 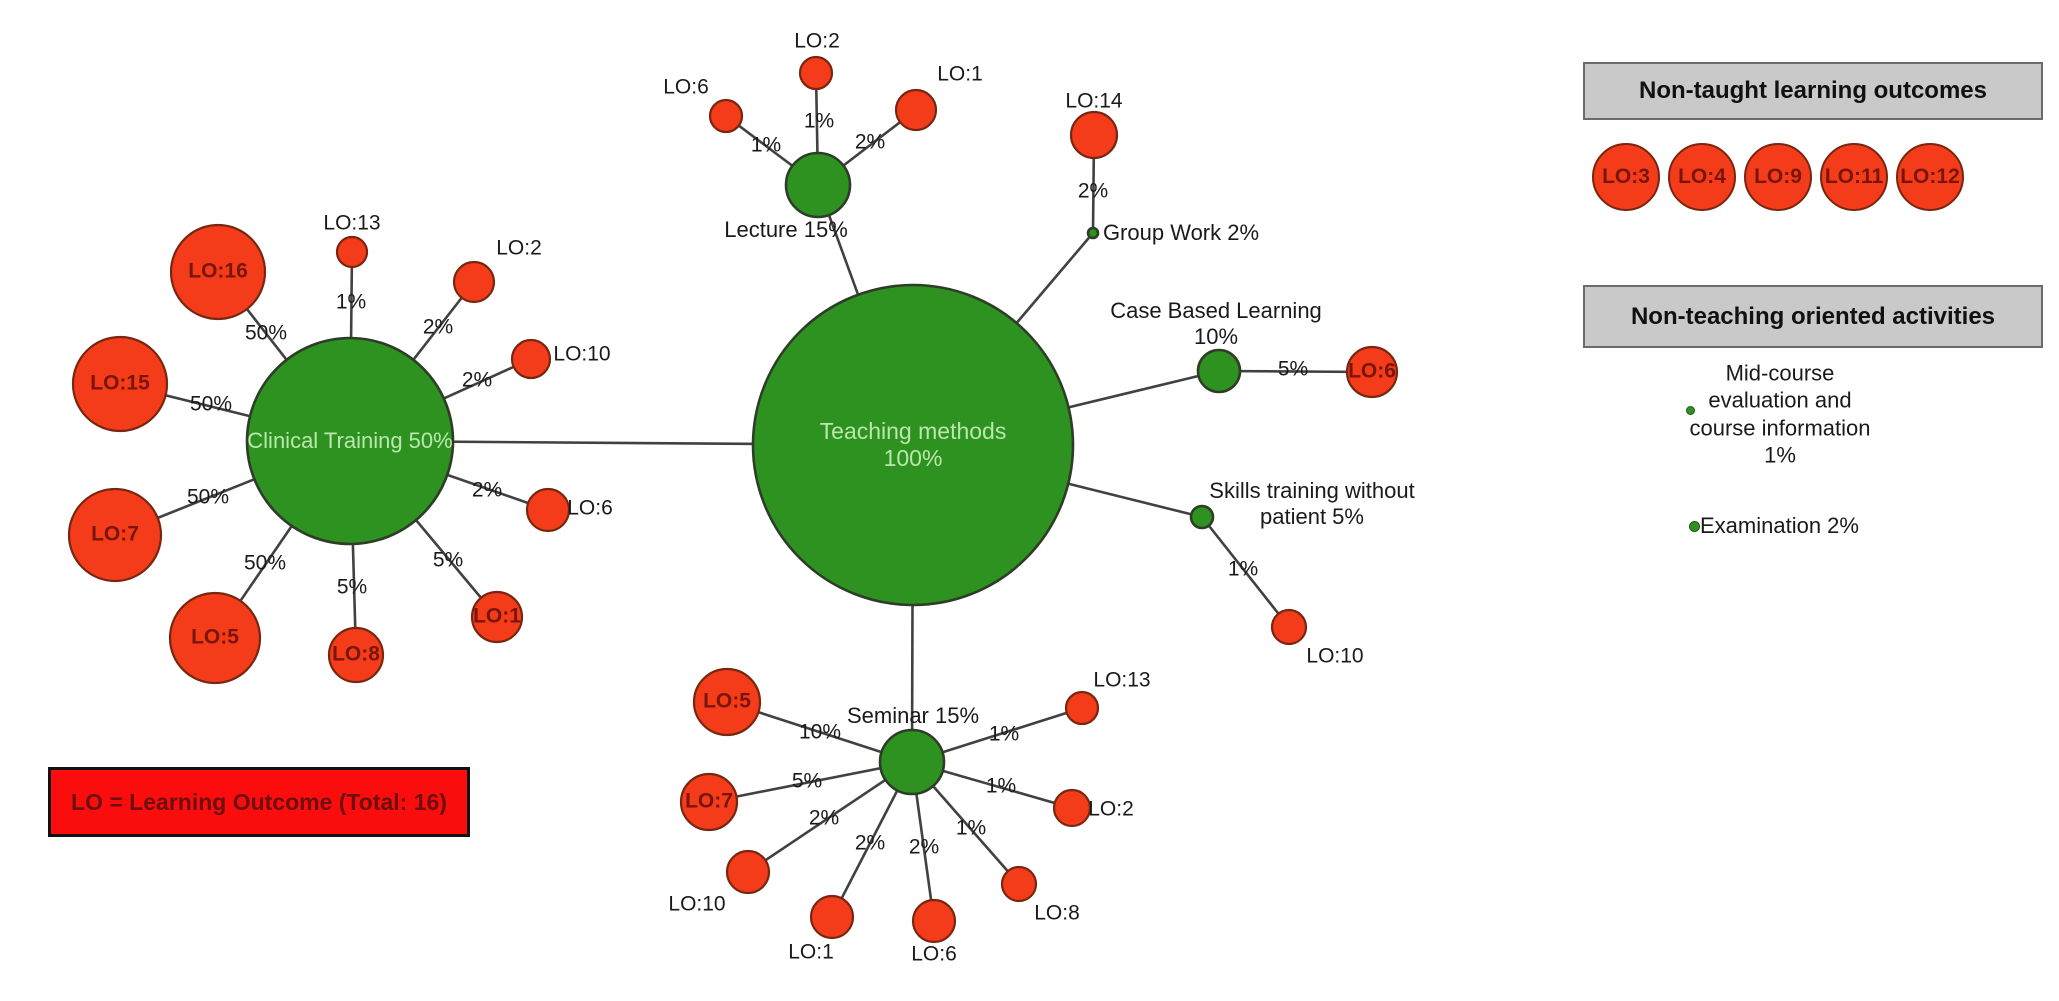 What do you see at coordinates (924, 847) in the screenshot?
I see `edge-label-seminar_lo6: 2%` at bounding box center [924, 847].